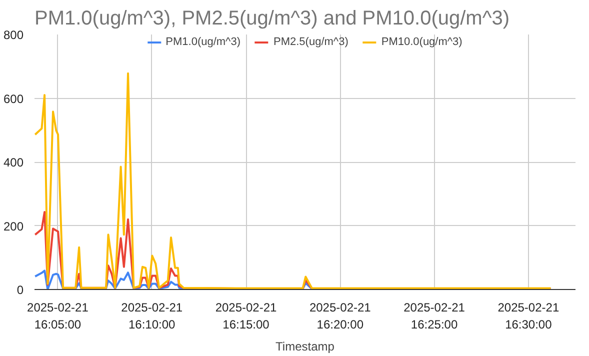 The height and width of the screenshot is (356, 589). Describe the element at coordinates (529, 316) in the screenshot. I see `x-tick-label: 2025-02-21 16:30:00` at that location.